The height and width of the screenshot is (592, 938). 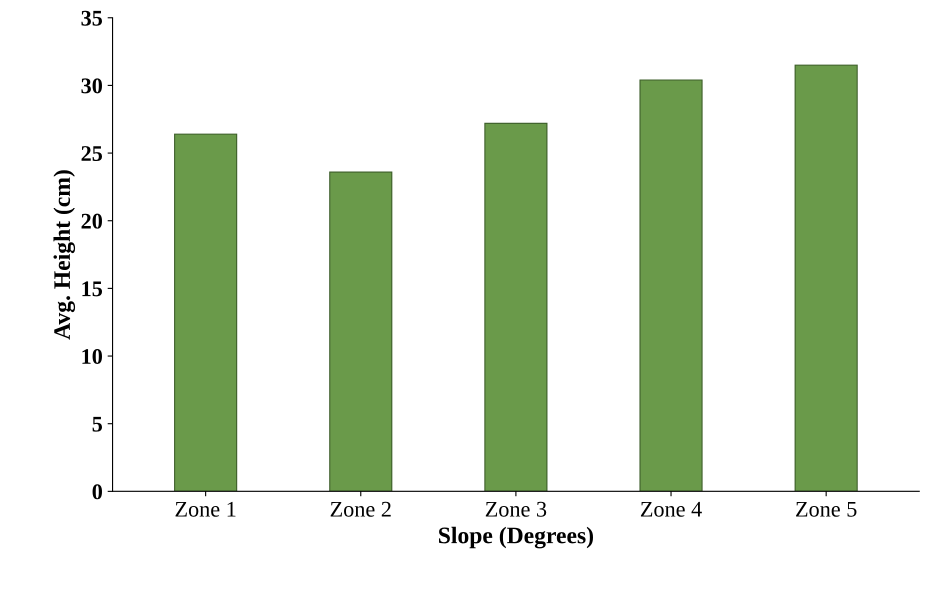 What do you see at coordinates (91, 18) in the screenshot?
I see `y-tick-label: 35` at bounding box center [91, 18].